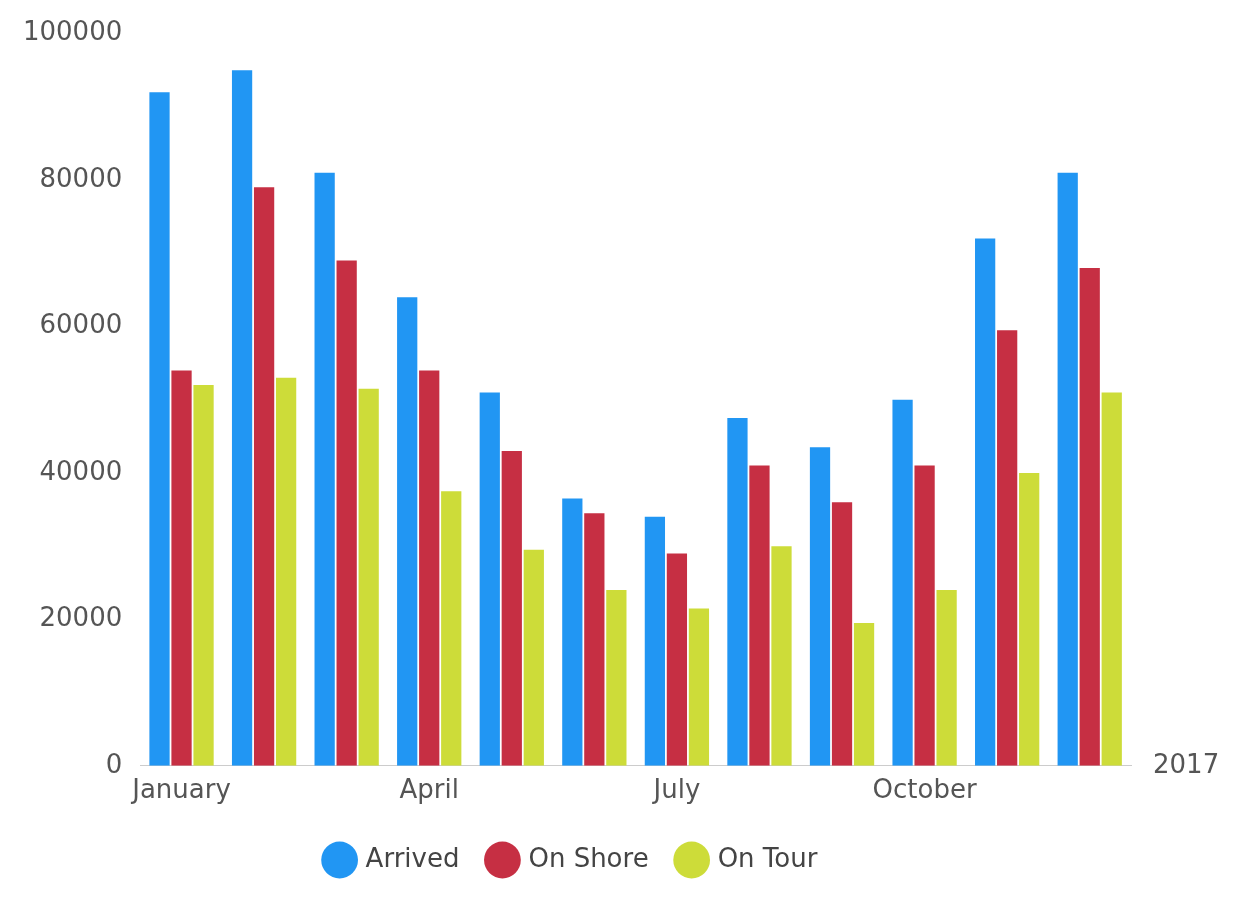 The height and width of the screenshot is (901, 1249). What do you see at coordinates (81, 470) in the screenshot?
I see `y-tick-label: 40000` at bounding box center [81, 470].